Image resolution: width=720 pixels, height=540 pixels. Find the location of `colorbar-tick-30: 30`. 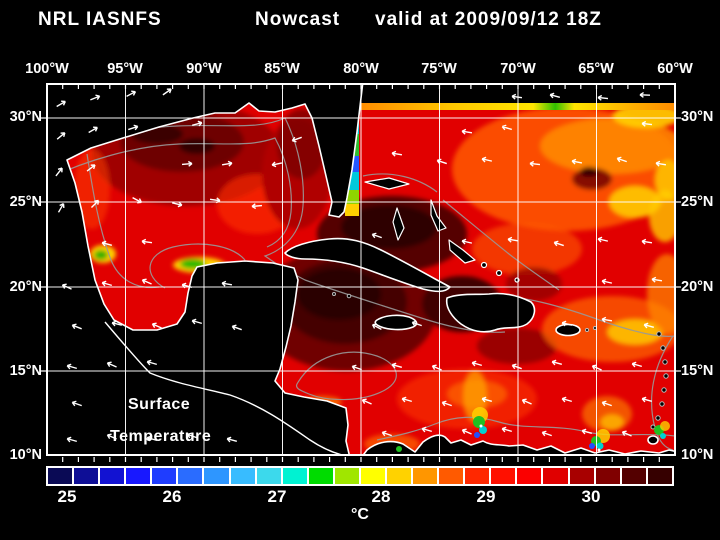

colorbar-tick-30: 30 is located at coordinates (591, 496).